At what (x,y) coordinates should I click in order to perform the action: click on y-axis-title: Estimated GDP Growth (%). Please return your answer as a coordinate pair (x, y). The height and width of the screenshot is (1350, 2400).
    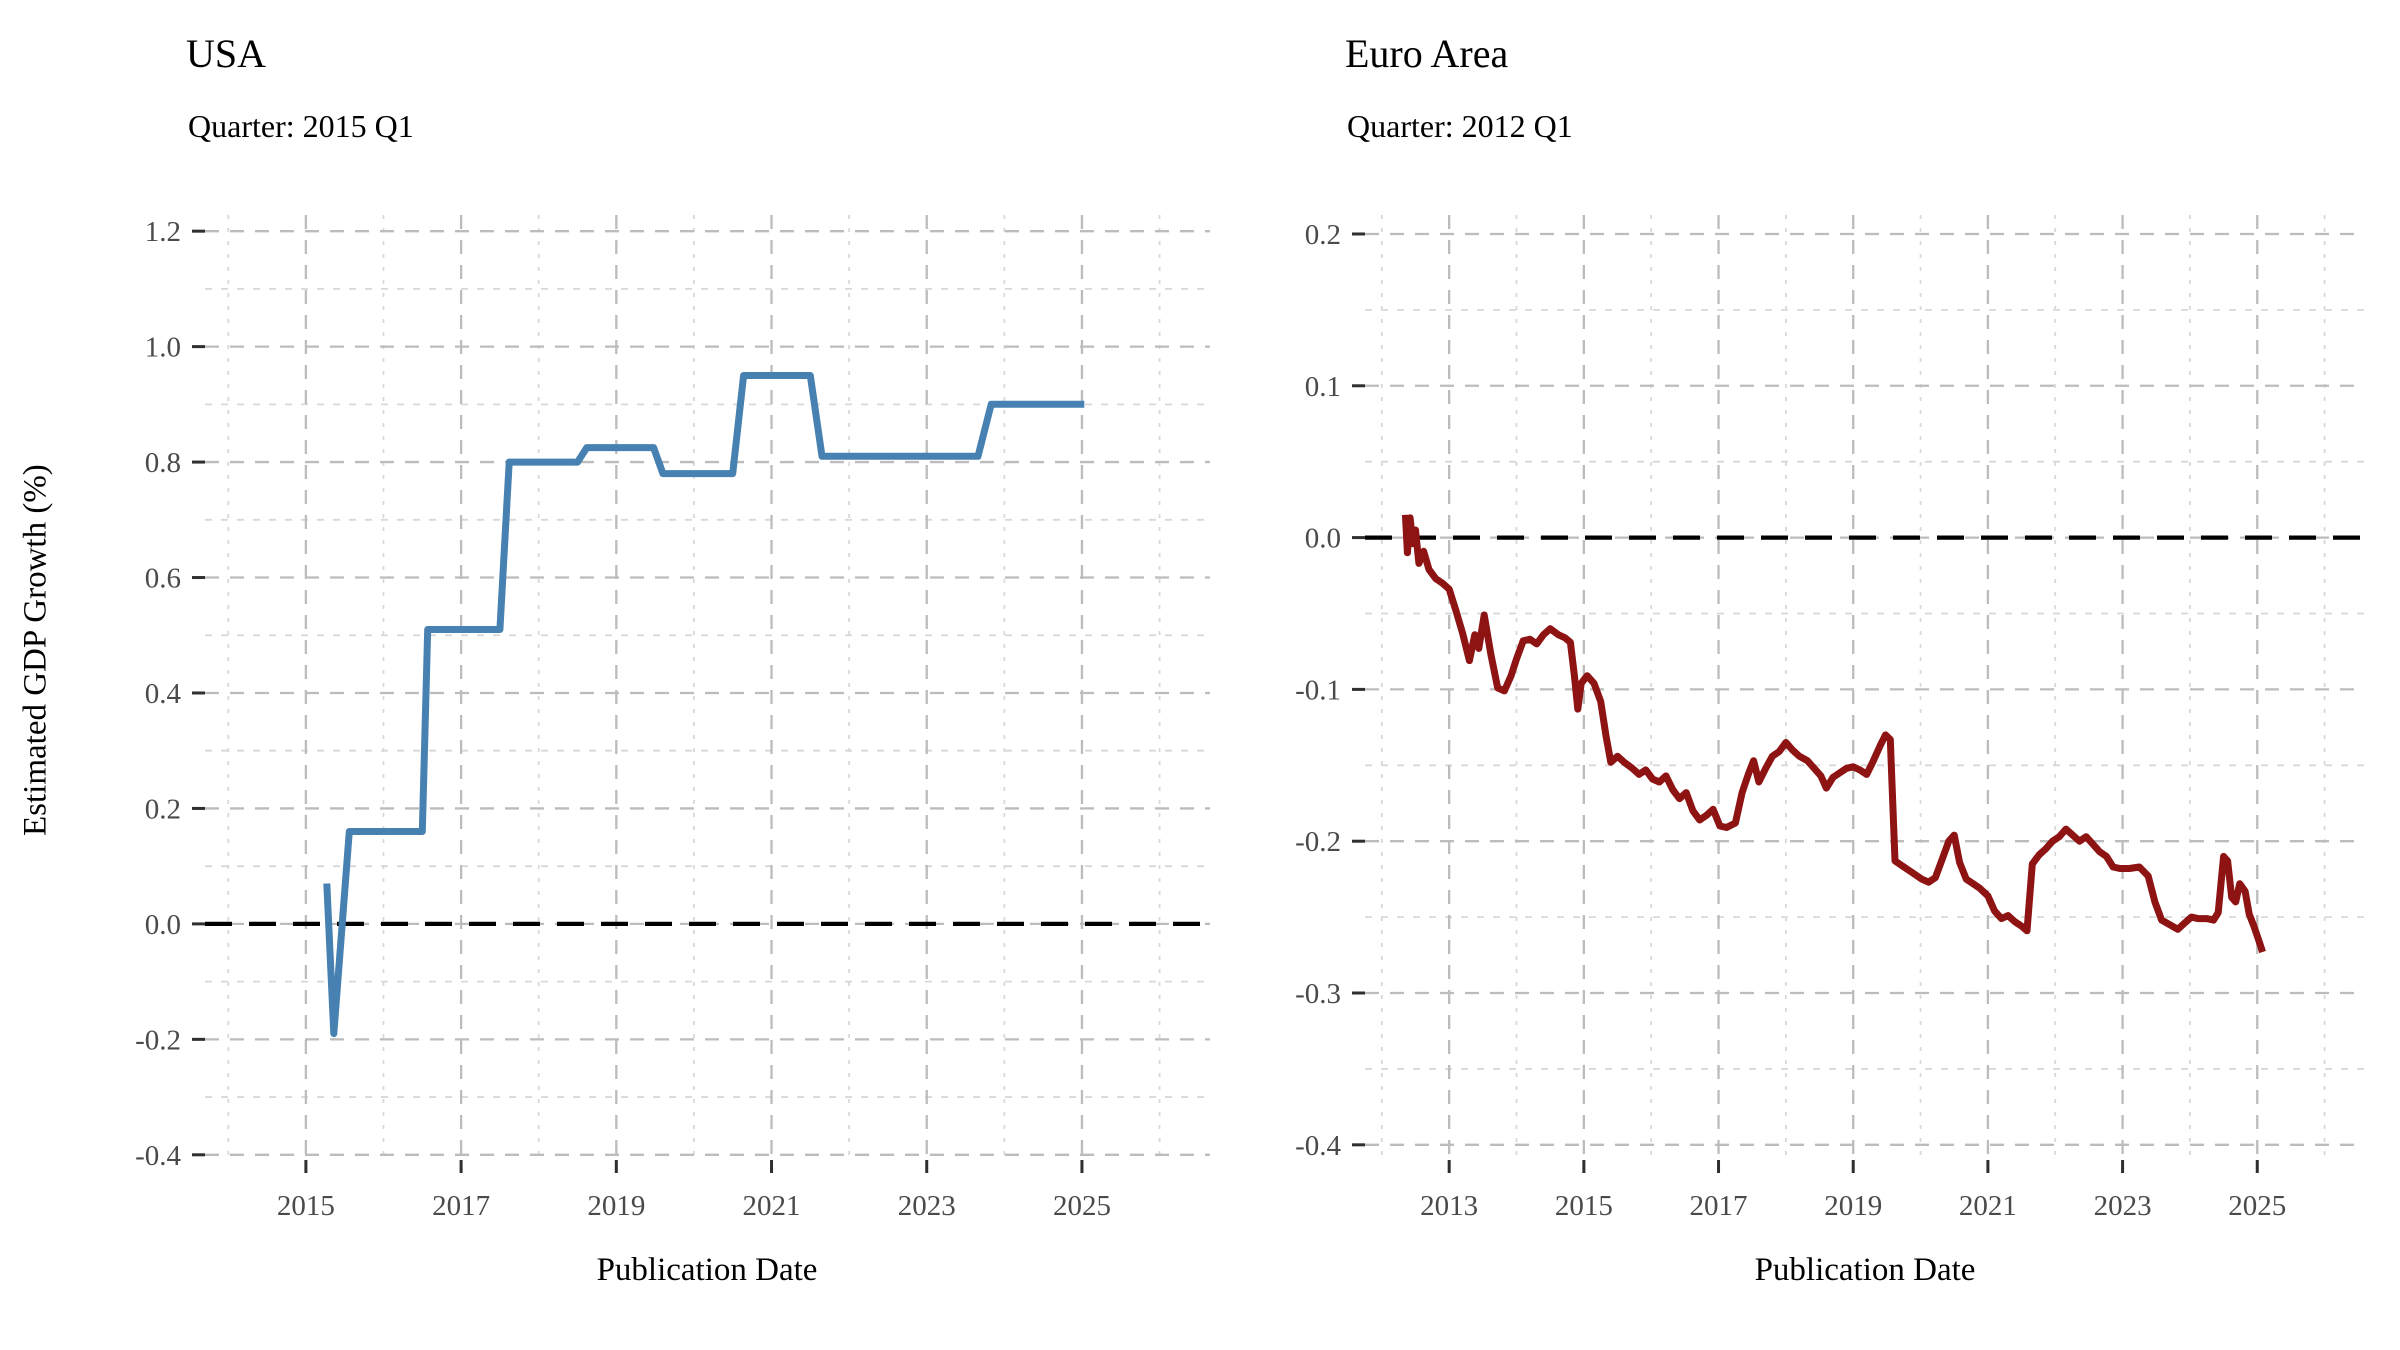
    Looking at the image, I should click on (35, 650).